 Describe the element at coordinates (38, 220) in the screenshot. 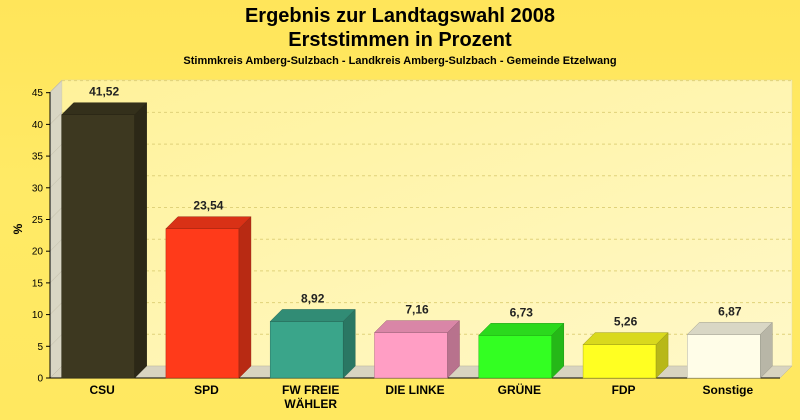

I see `y-tick-label: 25` at that location.